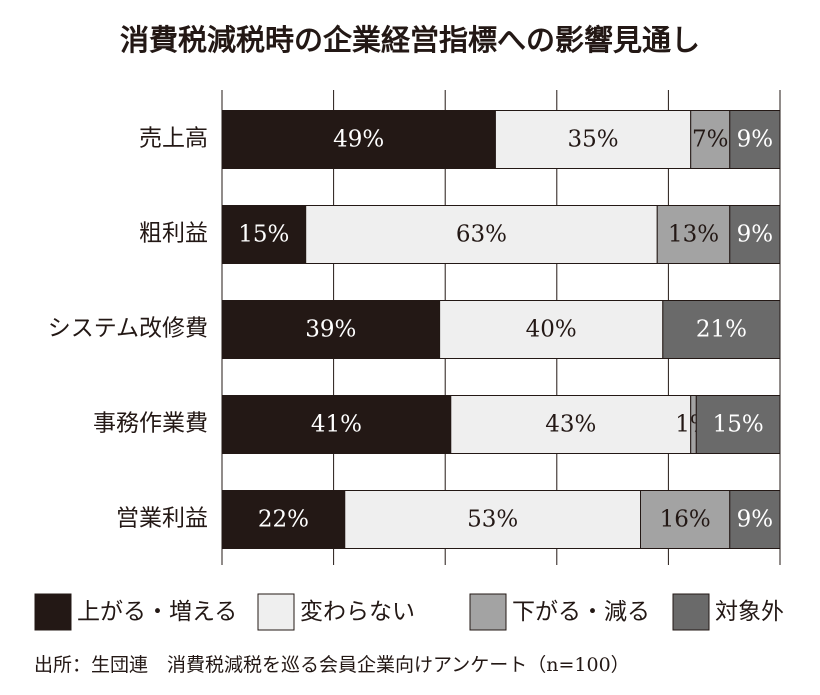  What do you see at coordinates (410, 40) in the screenshot?
I see `chart-title: 消費税減税時の企業経営指標への影響見通し` at bounding box center [410, 40].